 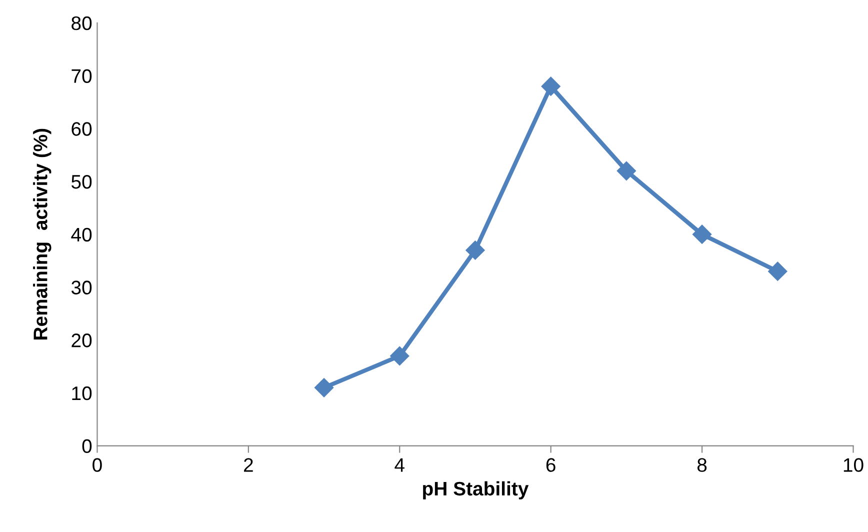 What do you see at coordinates (81, 235) in the screenshot?
I see `y-tick-label: 40` at bounding box center [81, 235].